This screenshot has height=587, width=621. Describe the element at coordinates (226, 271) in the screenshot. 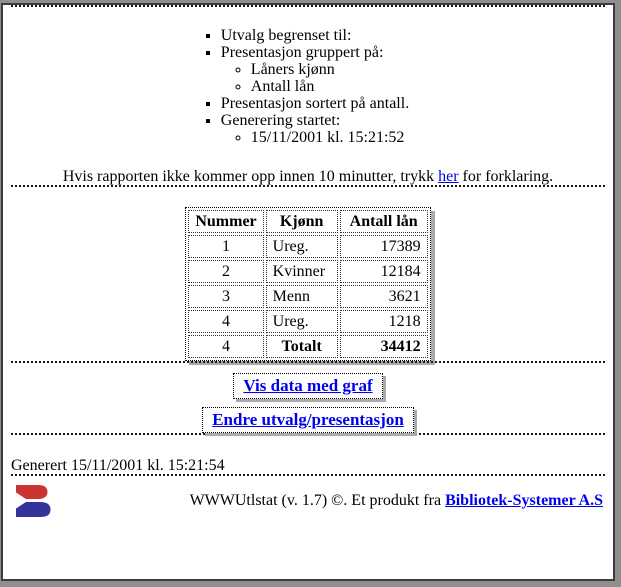

I see `cell-nummer: 2` at that location.